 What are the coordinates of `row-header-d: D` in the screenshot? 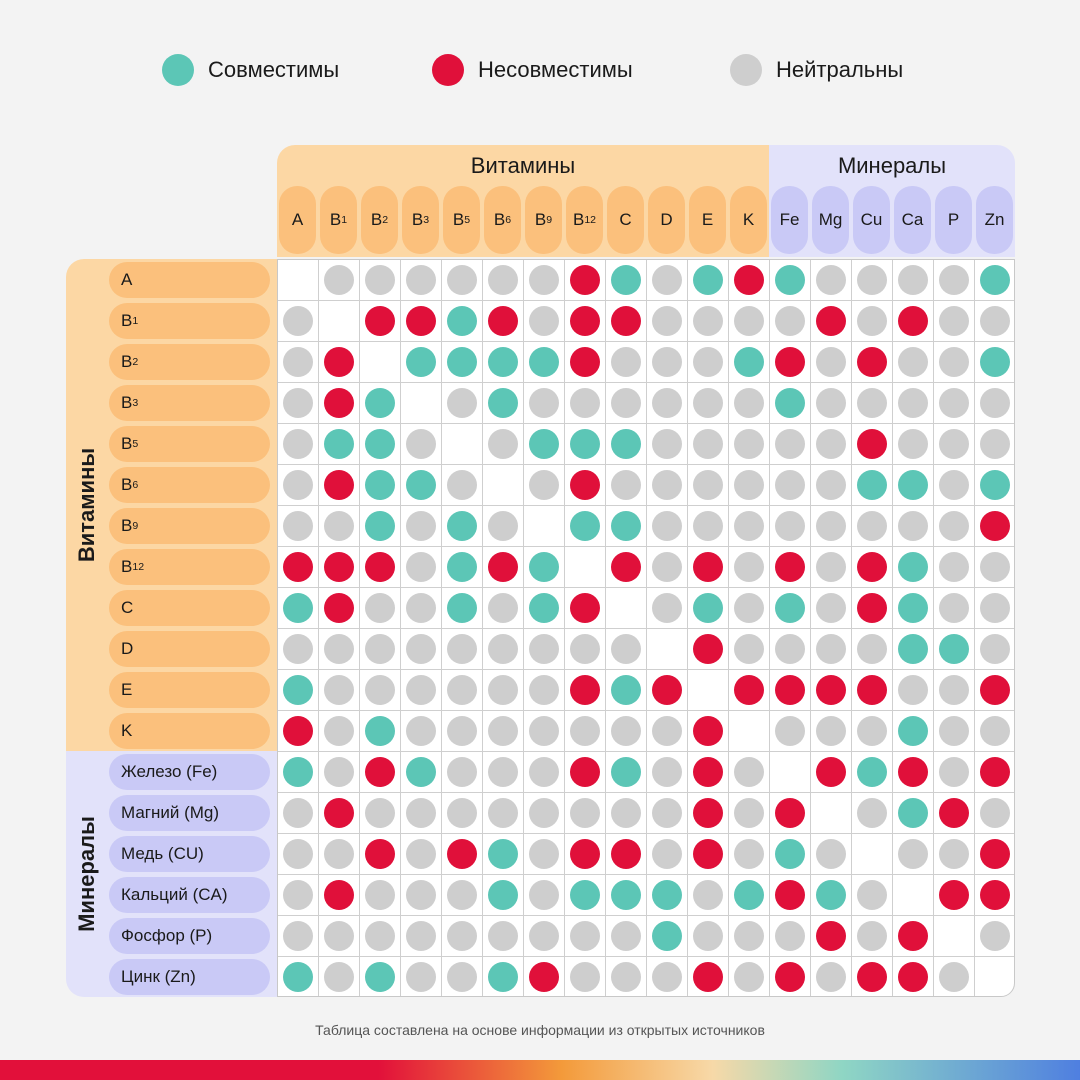 It's located at (189, 649).